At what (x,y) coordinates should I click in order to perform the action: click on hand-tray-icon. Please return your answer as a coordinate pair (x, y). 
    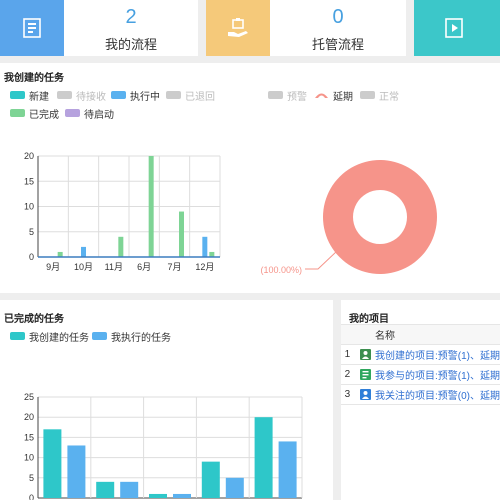
    Looking at the image, I should click on (238, 28).